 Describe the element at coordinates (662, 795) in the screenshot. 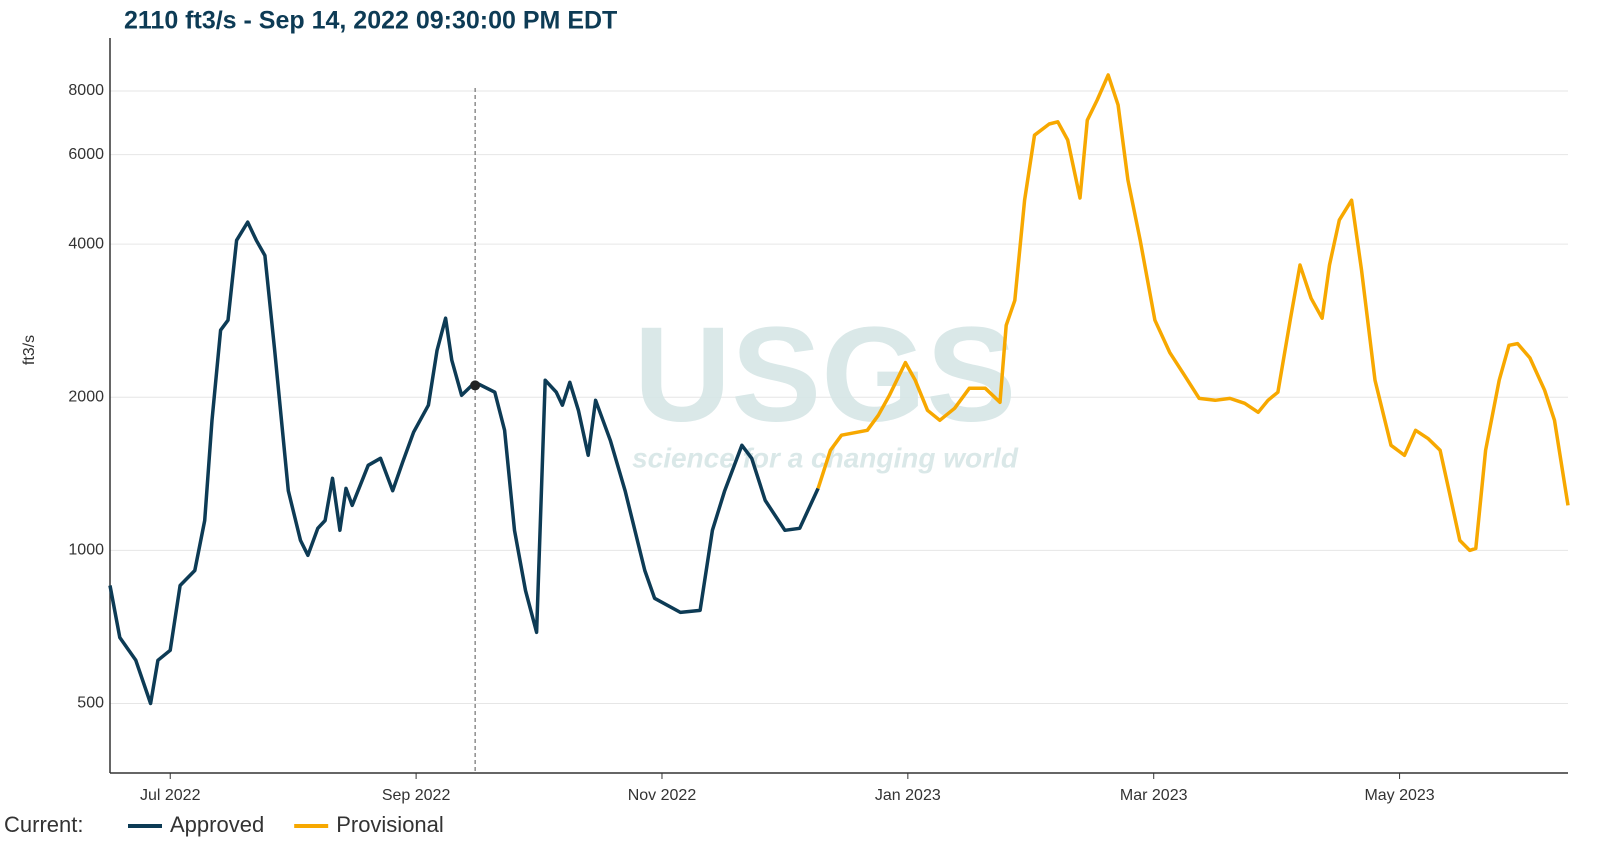

I see `x-tick-label: Nov 2022` at that location.